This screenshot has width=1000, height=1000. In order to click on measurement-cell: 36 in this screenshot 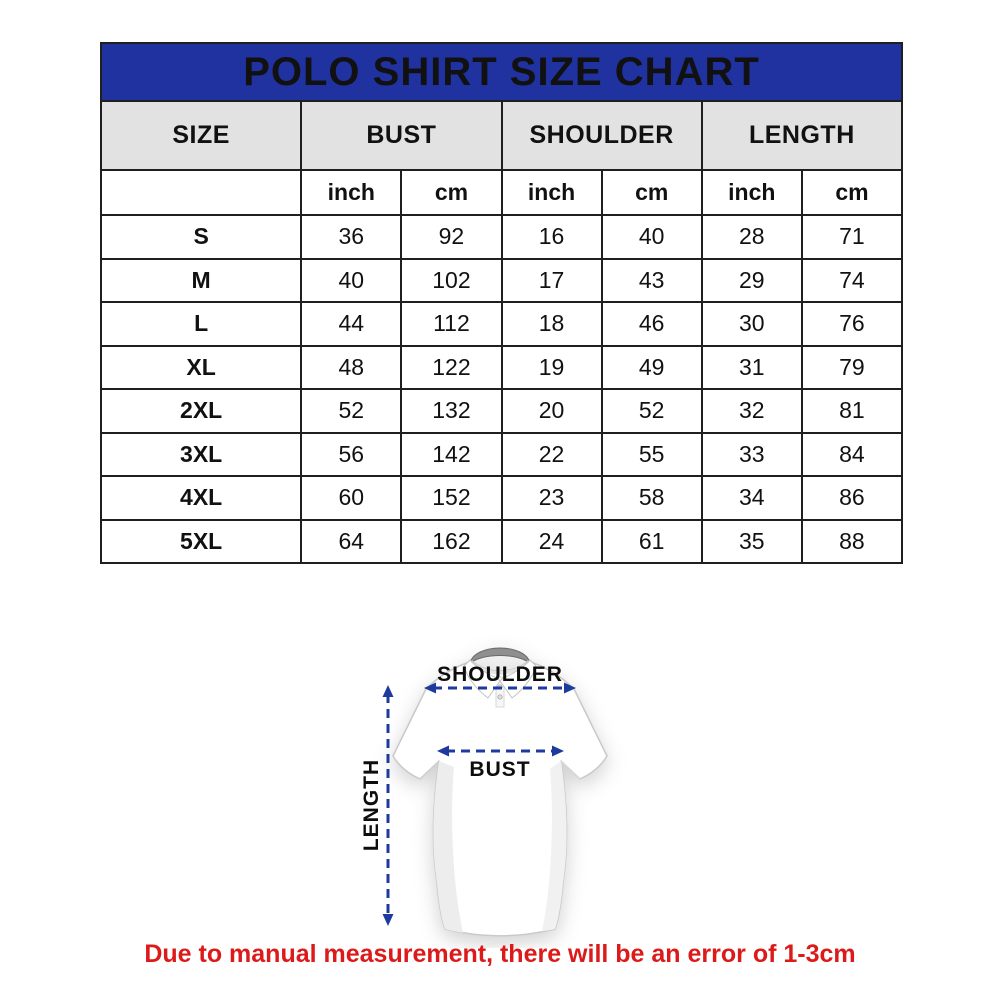, I will do `click(351, 237)`.